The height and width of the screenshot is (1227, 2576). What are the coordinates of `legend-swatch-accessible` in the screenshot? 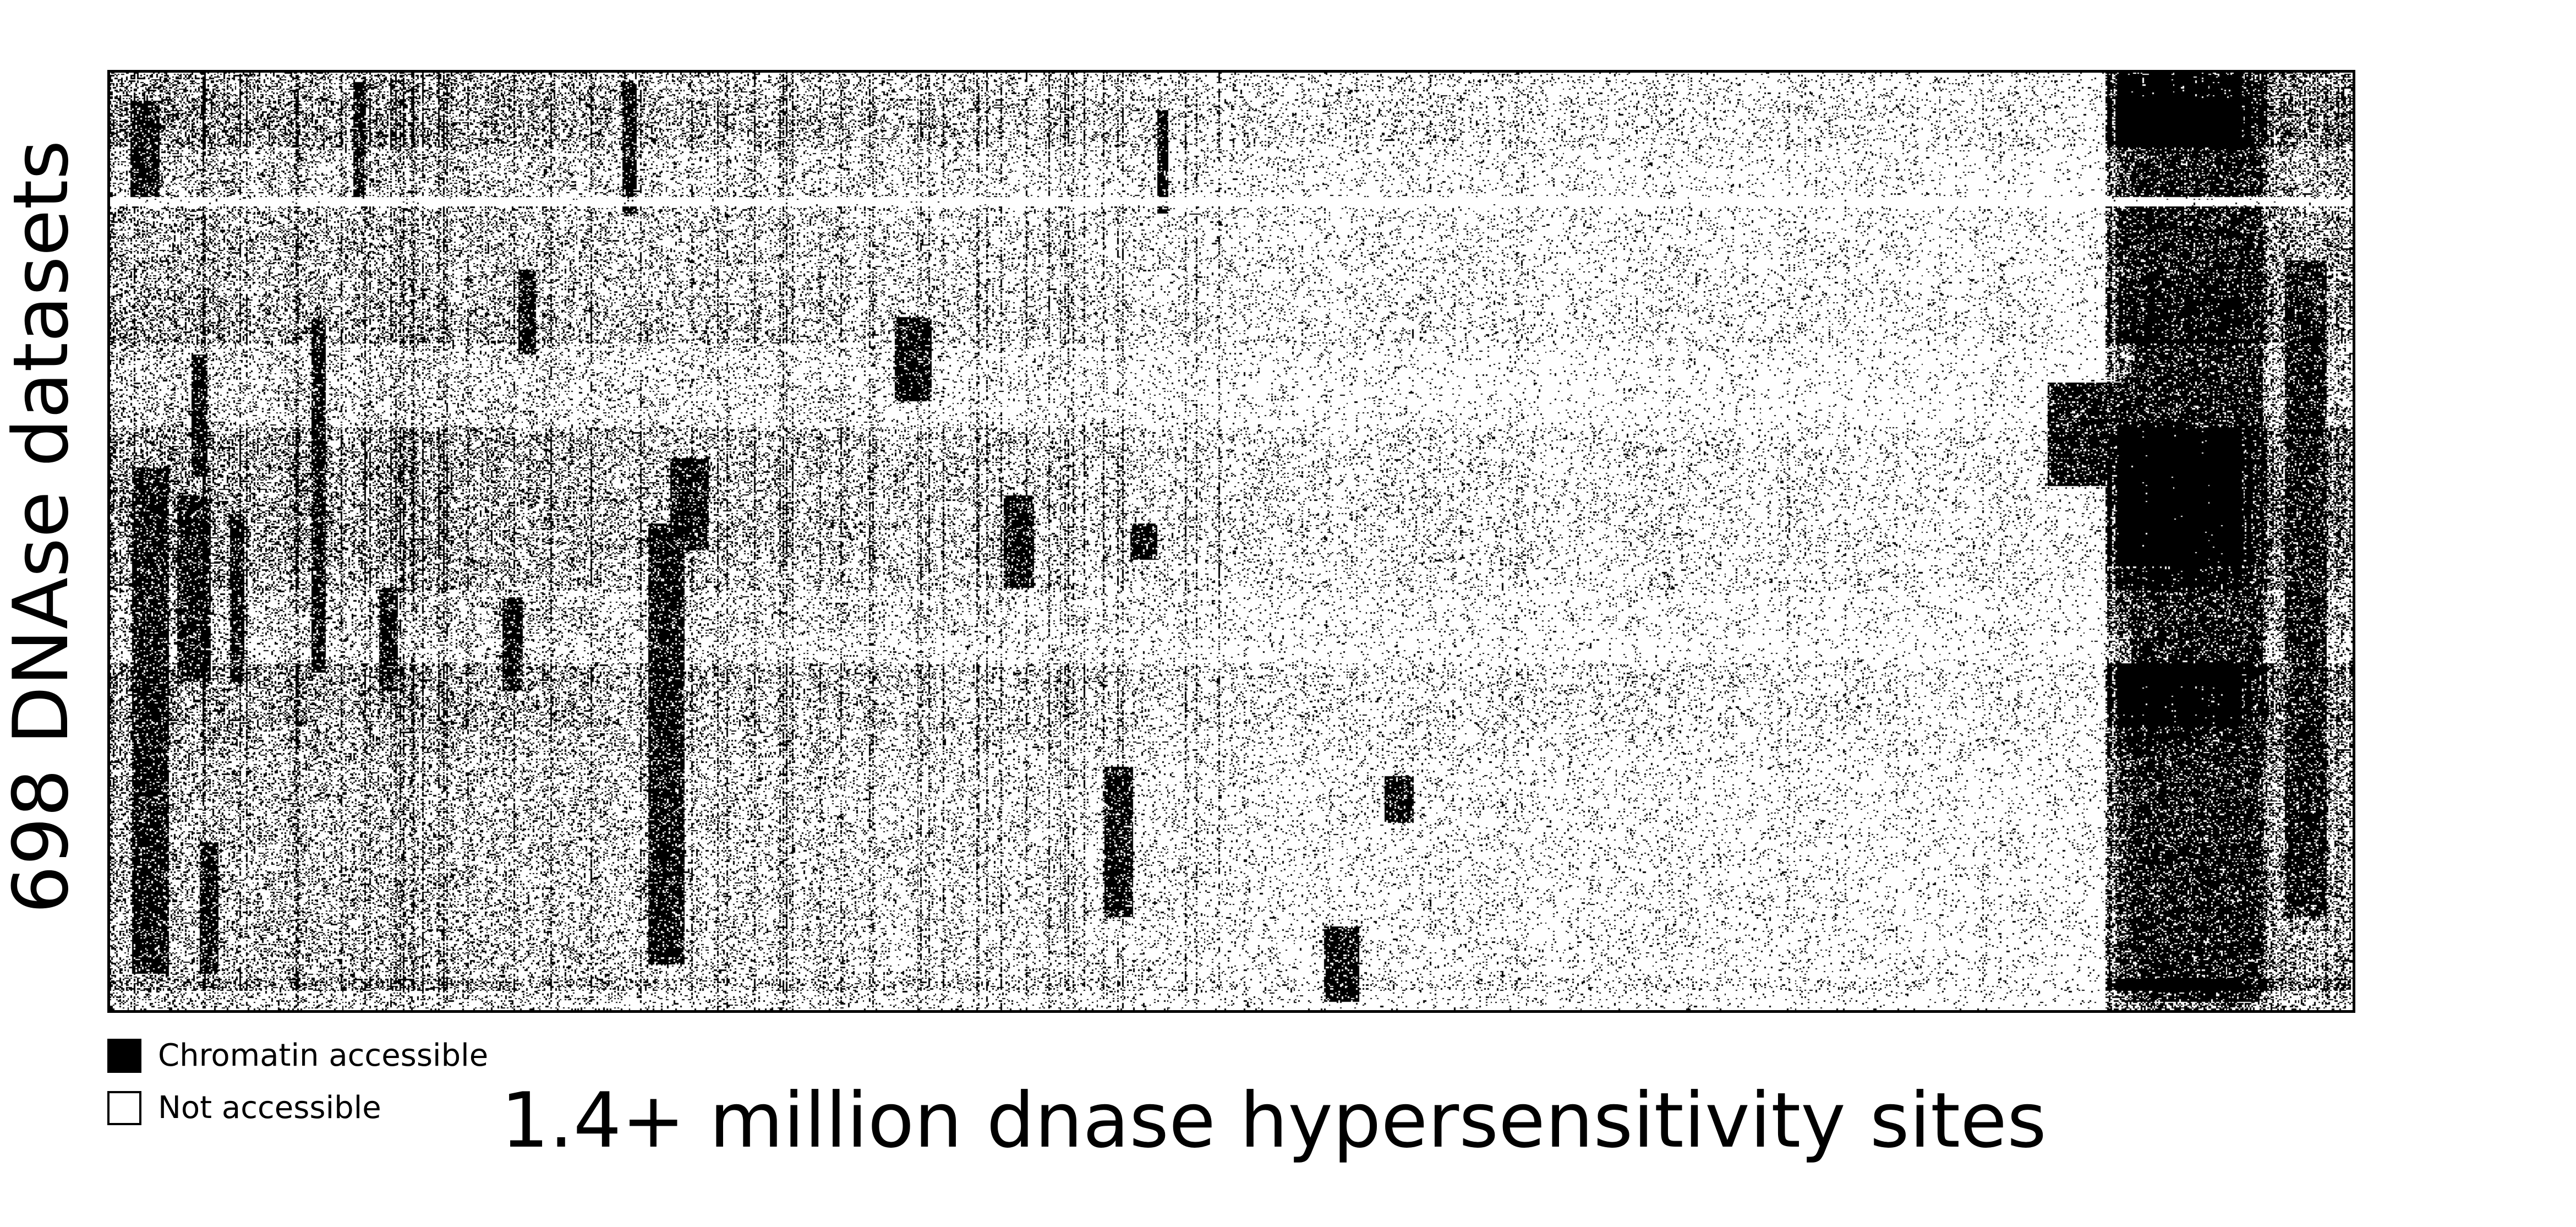 It's located at (124, 1056).